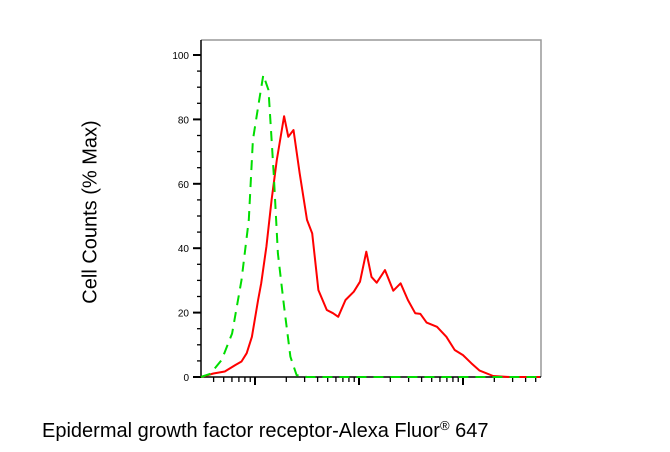  I want to click on y-axis-label: Cell Counts (% Max), so click(90, 212).